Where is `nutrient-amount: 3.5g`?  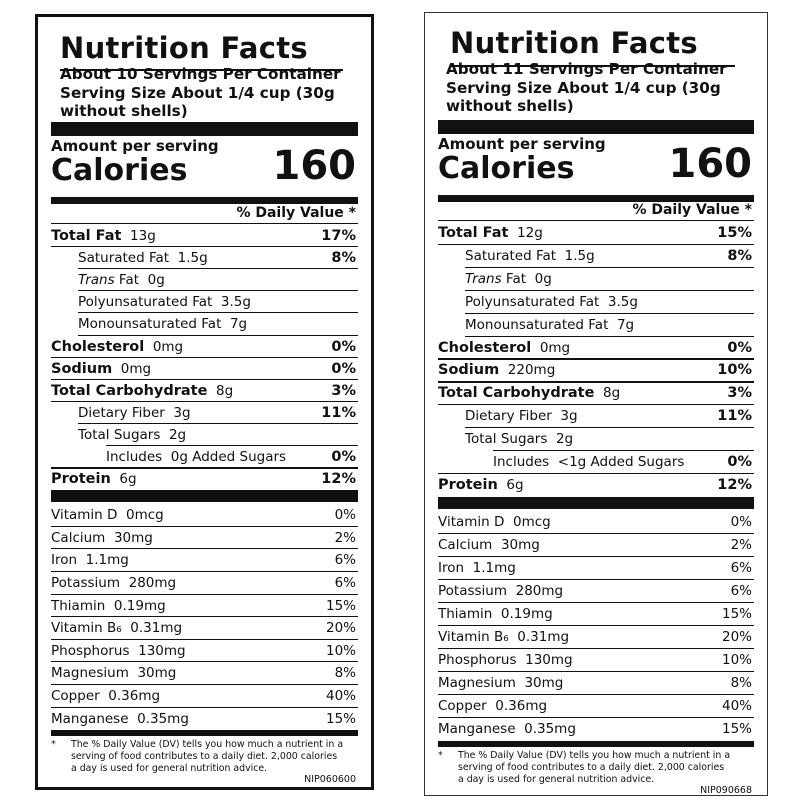 nutrient-amount: 3.5g is located at coordinates (235, 302).